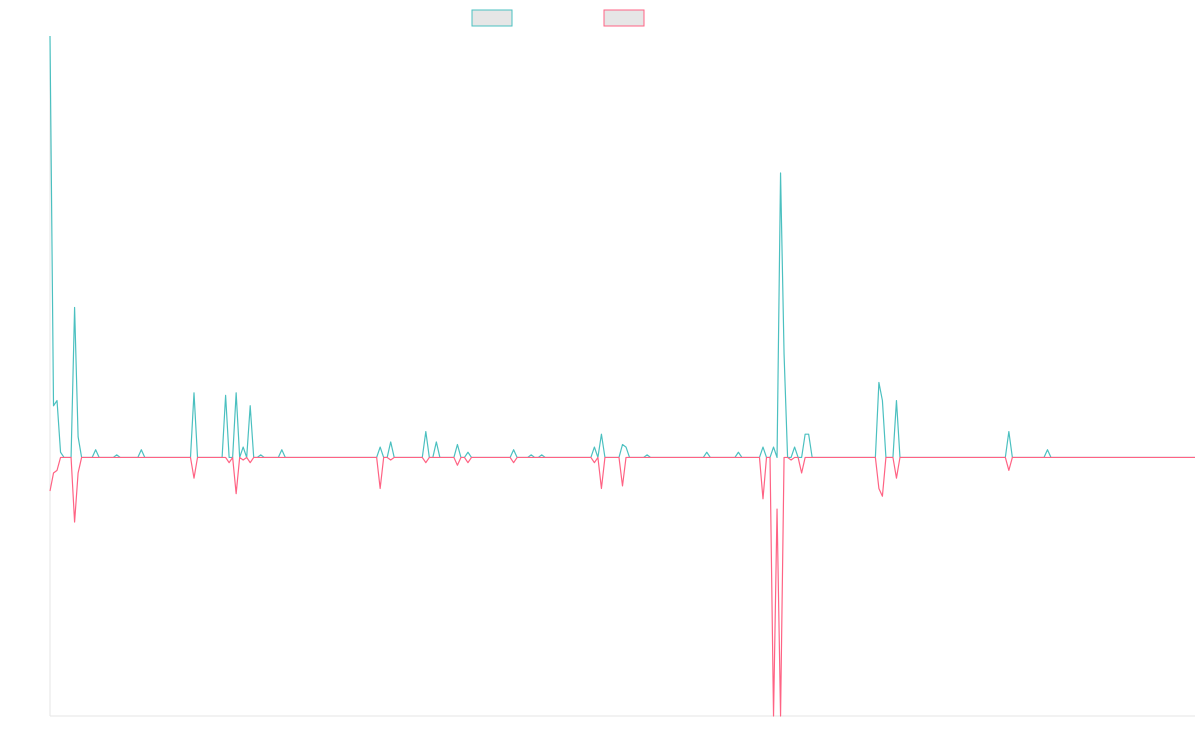 The width and height of the screenshot is (1200, 755). I want to click on legend, so click(558, 18).